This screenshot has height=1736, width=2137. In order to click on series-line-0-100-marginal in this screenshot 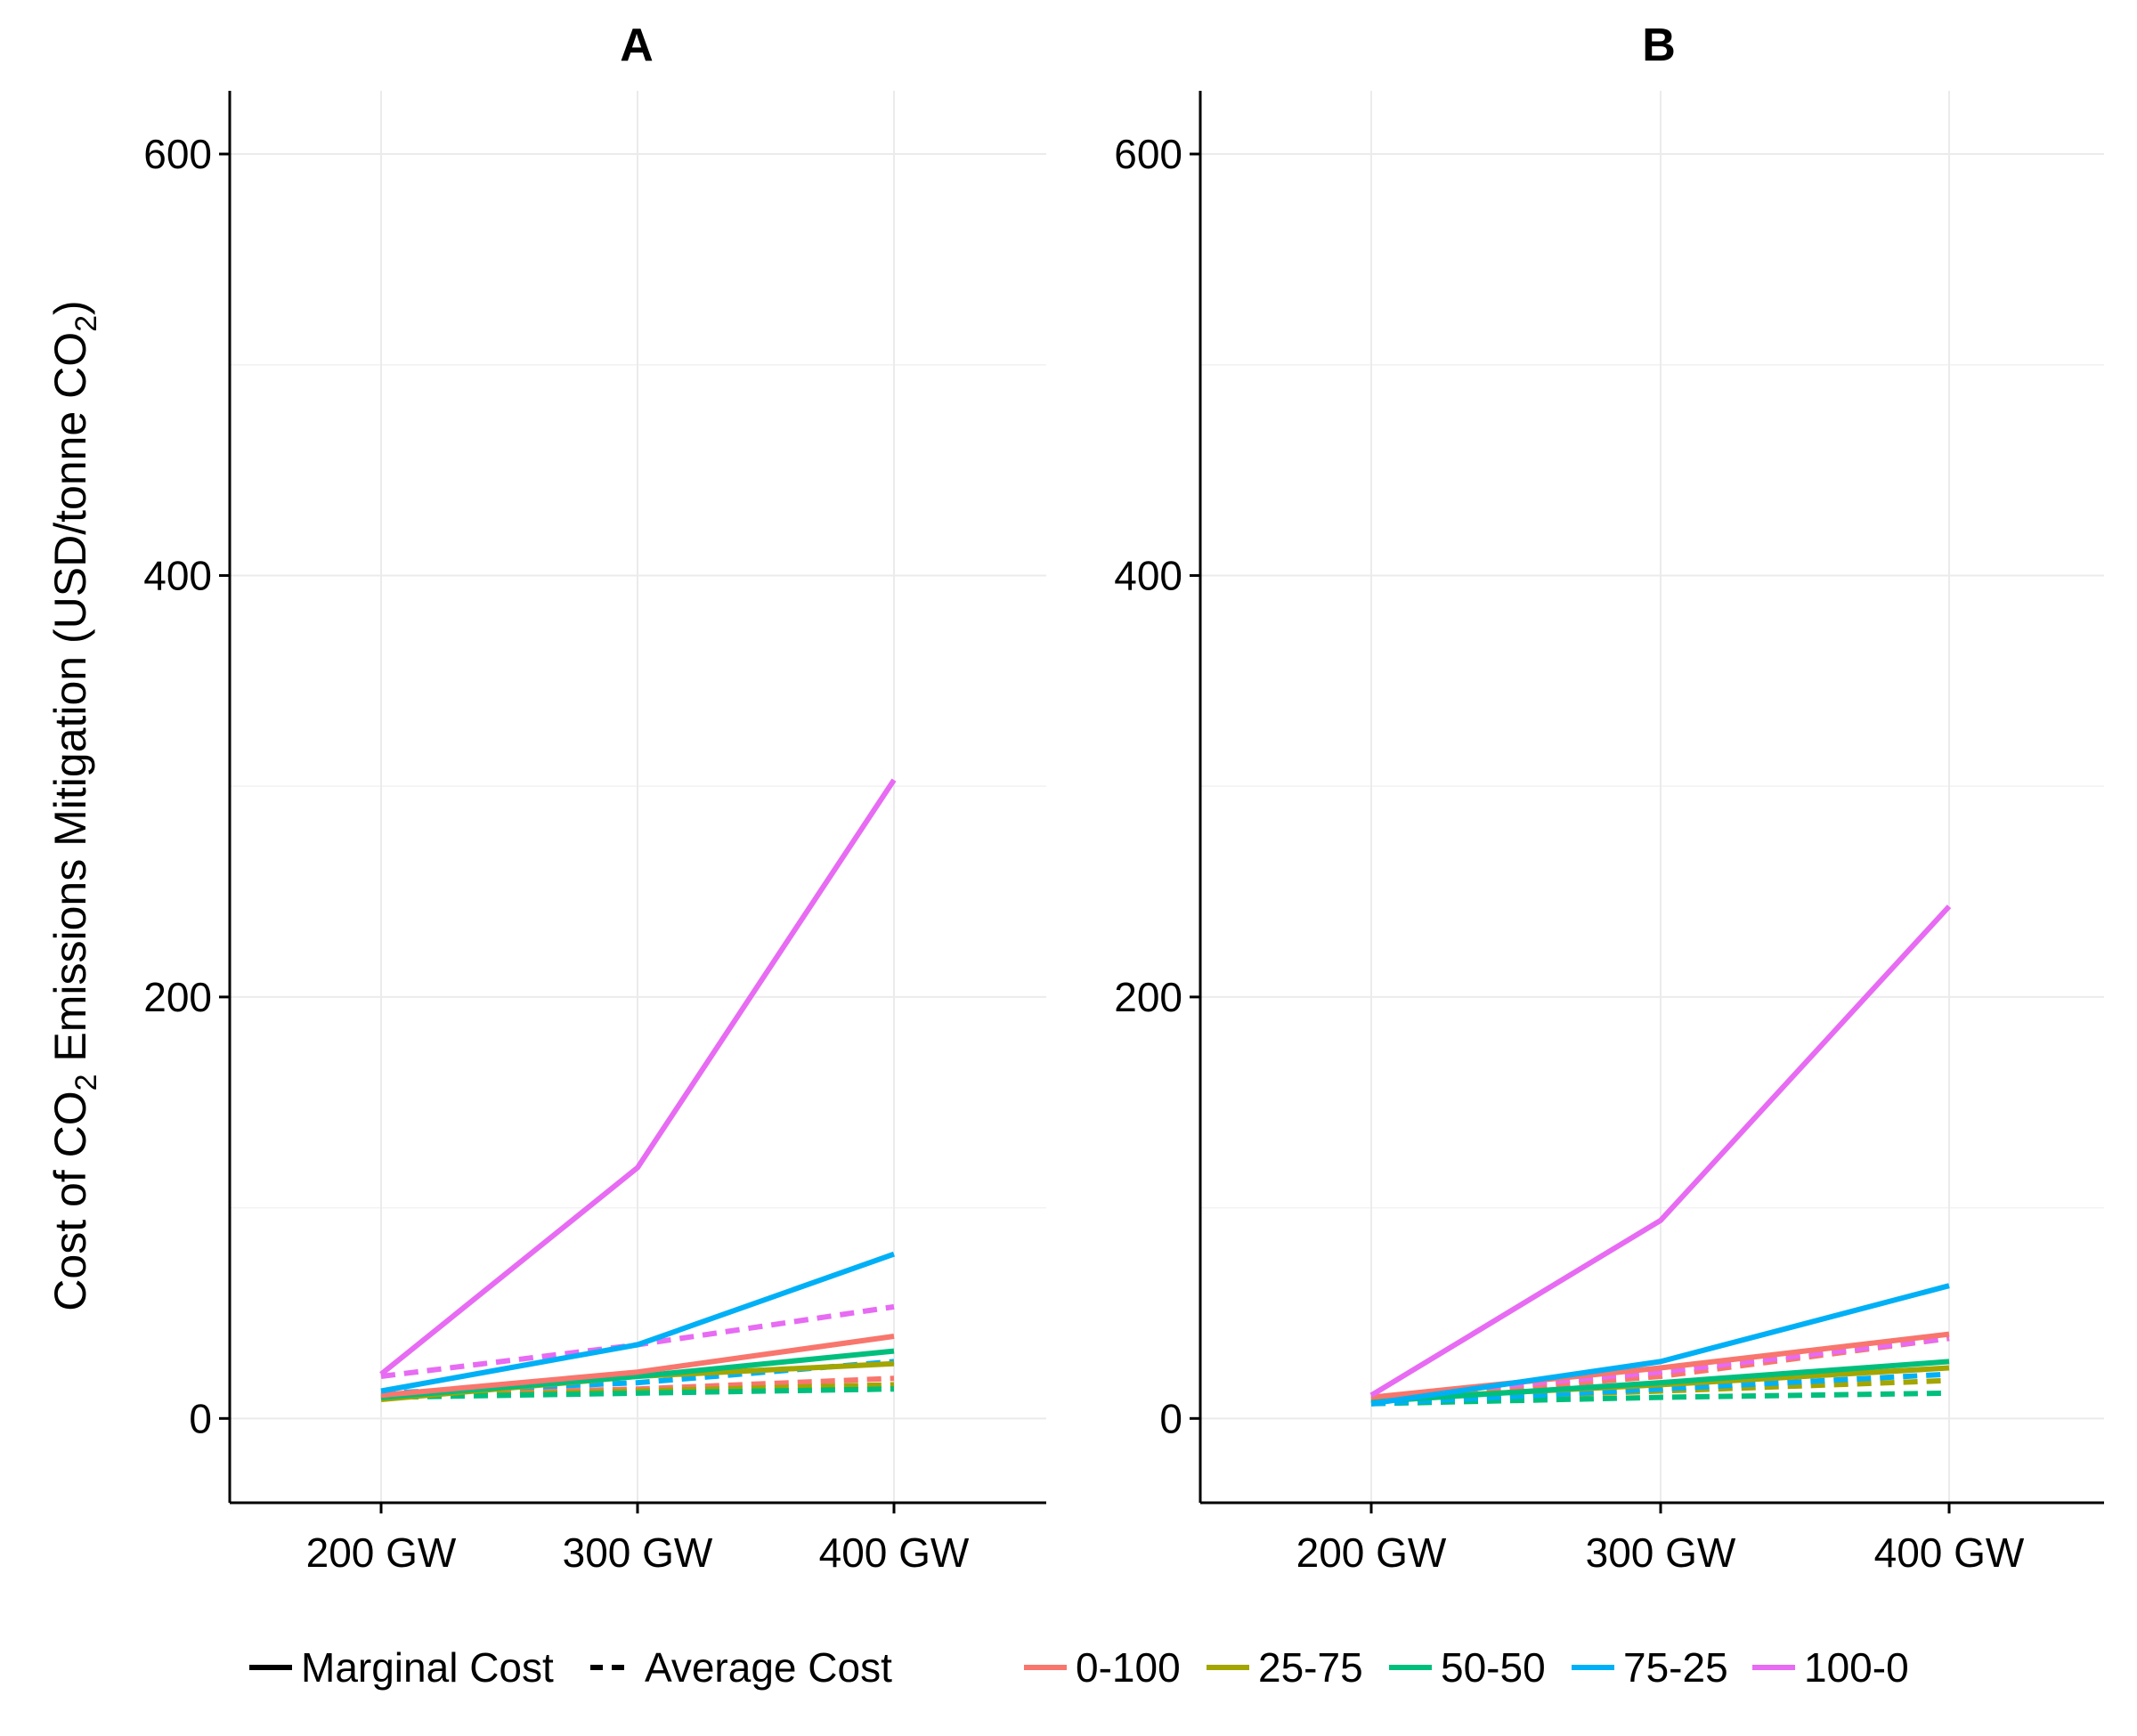, I will do `click(637, 1366)`.